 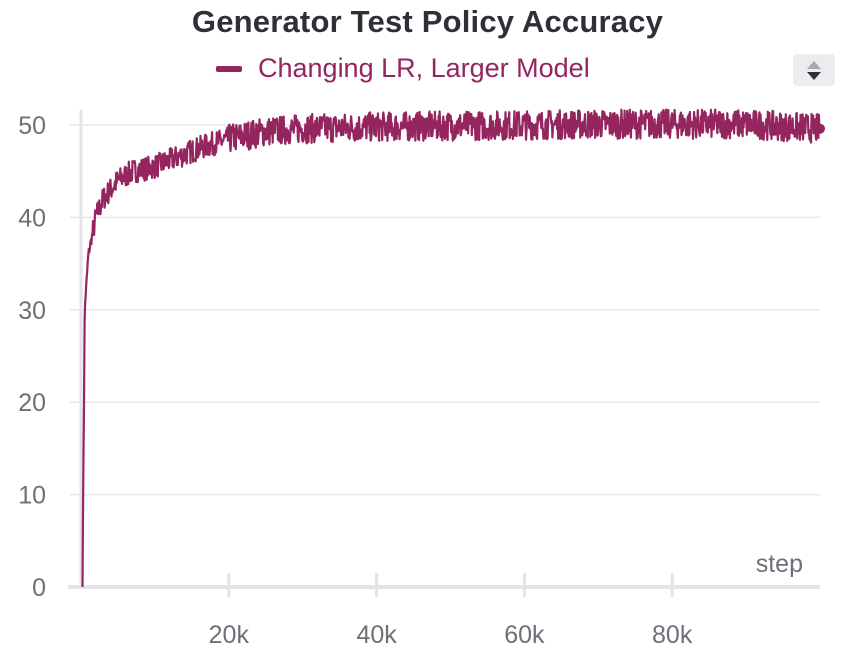 I want to click on x-tick-label-40k: 40k, so click(x=376, y=635).